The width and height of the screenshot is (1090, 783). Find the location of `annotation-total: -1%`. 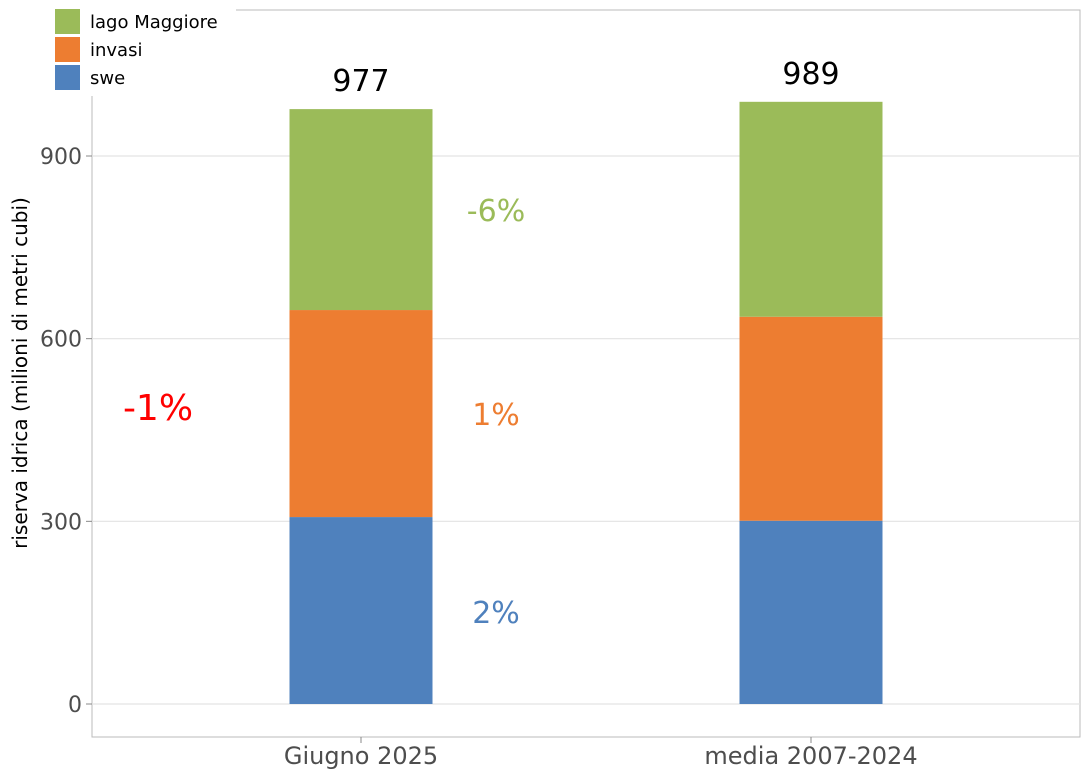

annotation-total: -1% is located at coordinates (158, 408).